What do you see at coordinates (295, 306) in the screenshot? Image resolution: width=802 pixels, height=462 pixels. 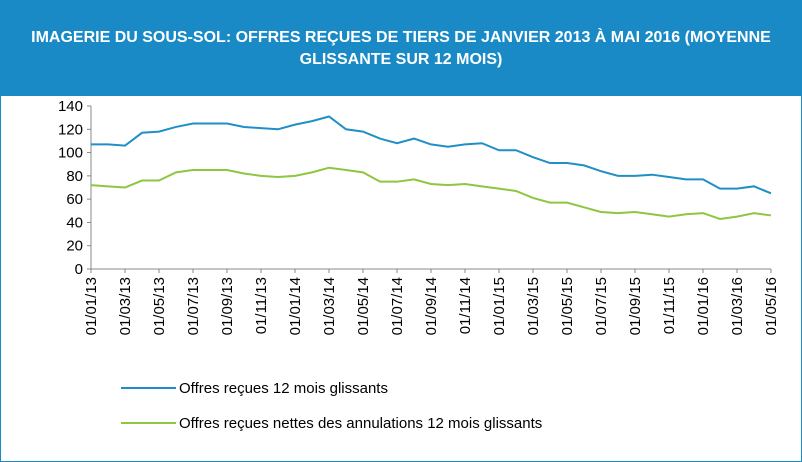 I see `x-tick-label: 01/01/14` at bounding box center [295, 306].